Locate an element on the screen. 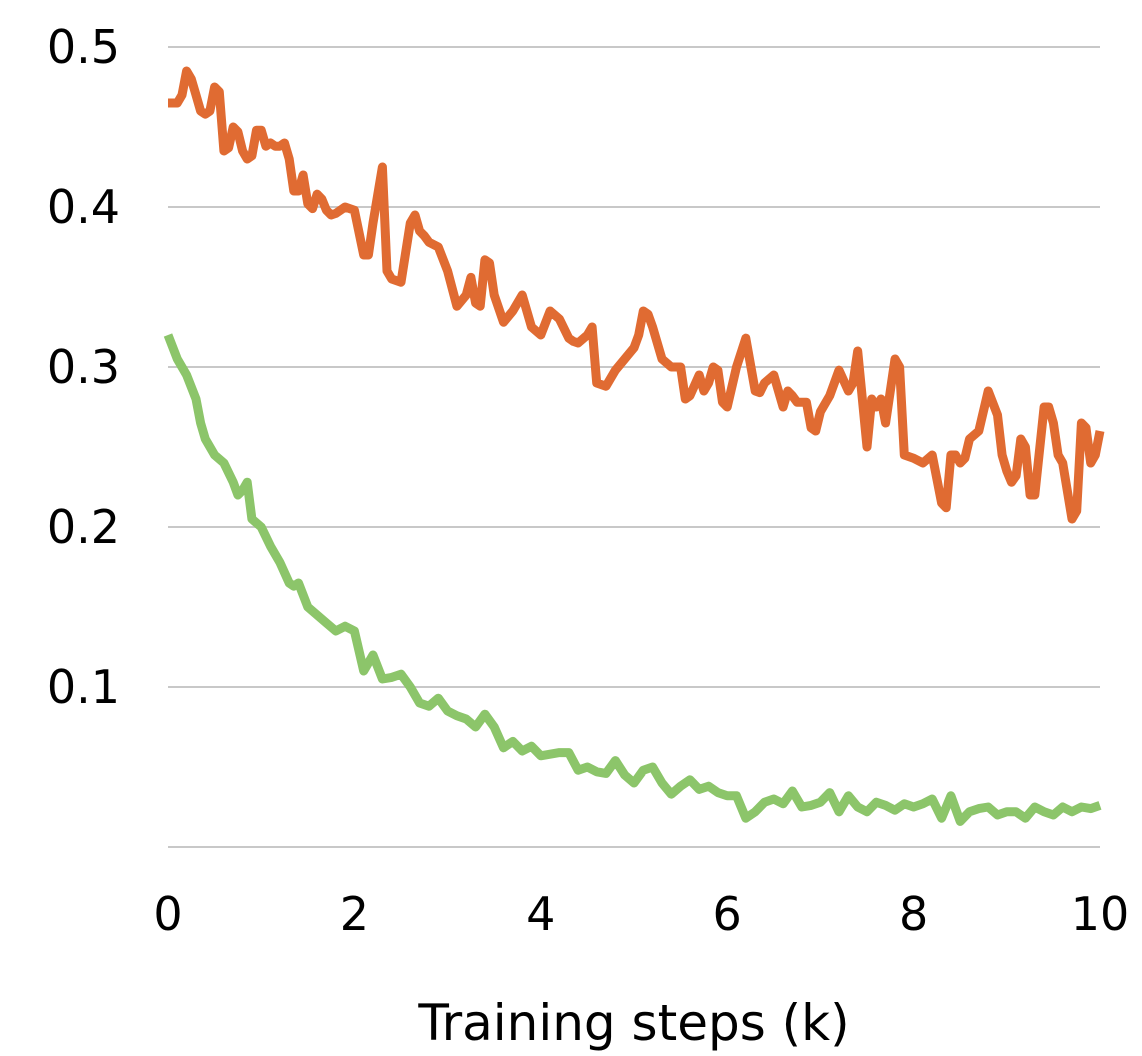 The height and width of the screenshot is (1056, 1142). y-tick-labels: 0.1 0.2 0.3 0.4 0.5 is located at coordinates (83, 367).